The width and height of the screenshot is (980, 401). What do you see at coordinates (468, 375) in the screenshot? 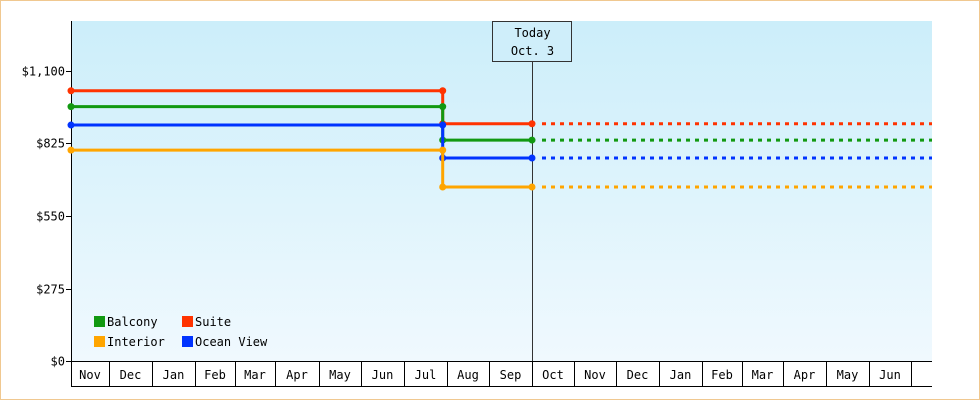
I see `x-tick-label: Aug` at bounding box center [468, 375].